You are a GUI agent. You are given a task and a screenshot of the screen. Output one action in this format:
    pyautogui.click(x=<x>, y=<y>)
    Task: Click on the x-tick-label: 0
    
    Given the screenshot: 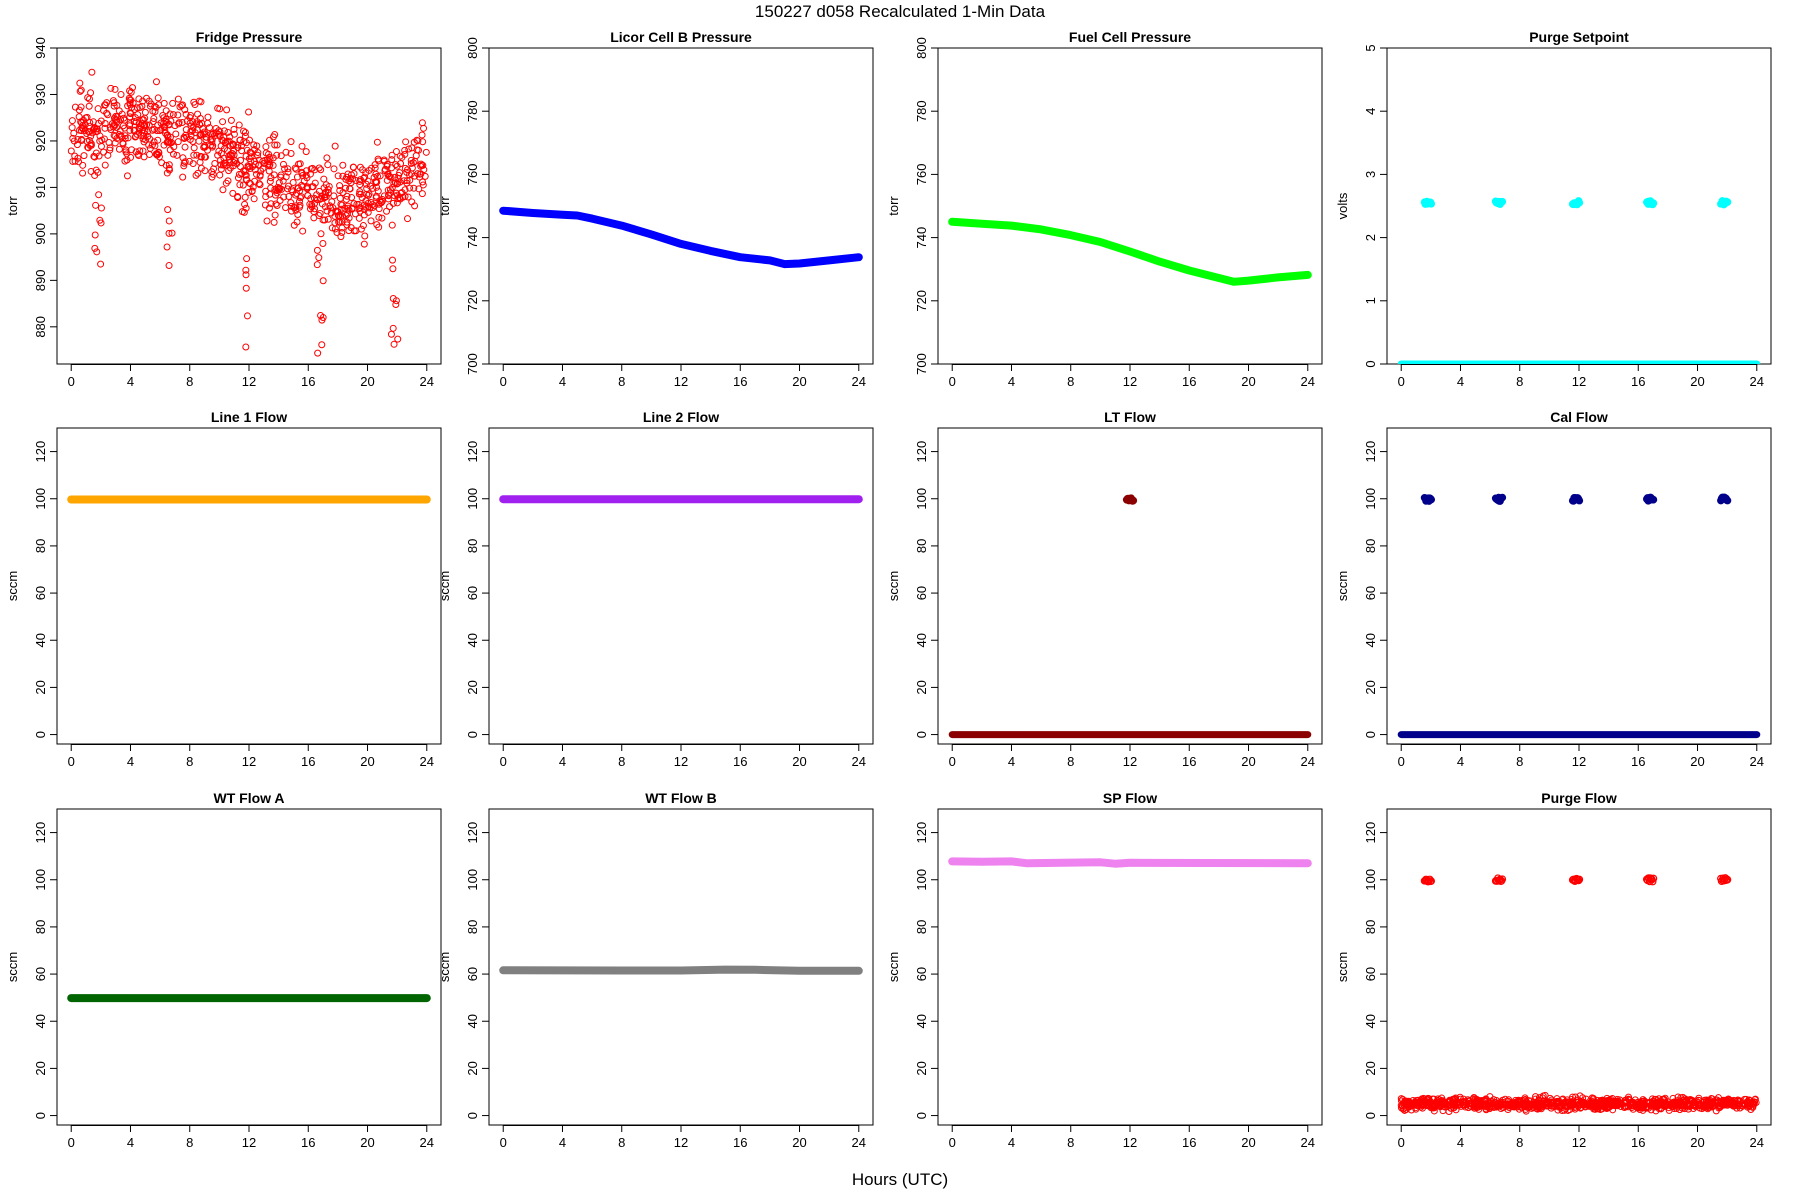 What is the action you would take?
    pyautogui.click(x=503, y=381)
    